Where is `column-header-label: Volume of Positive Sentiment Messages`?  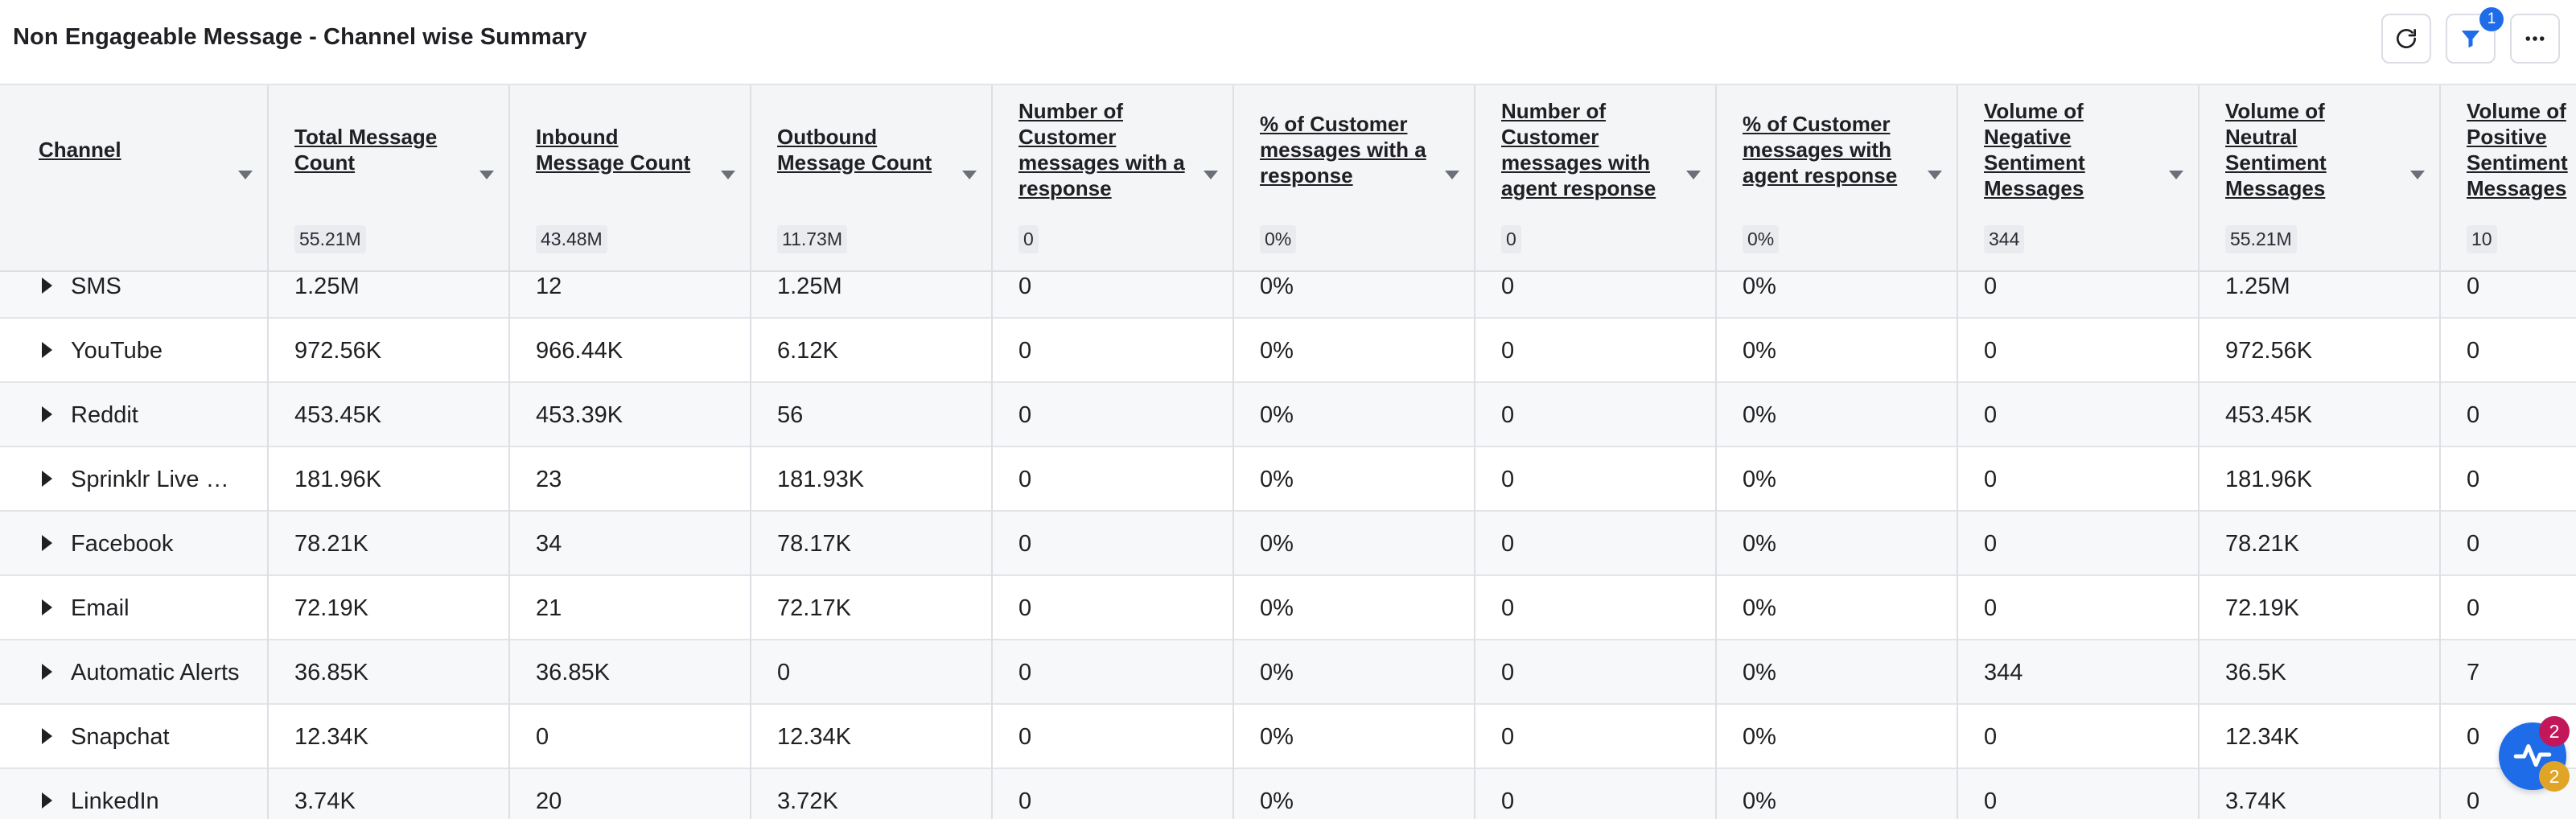
column-header-label: Volume of Positive Sentiment Messages is located at coordinates (2517, 149).